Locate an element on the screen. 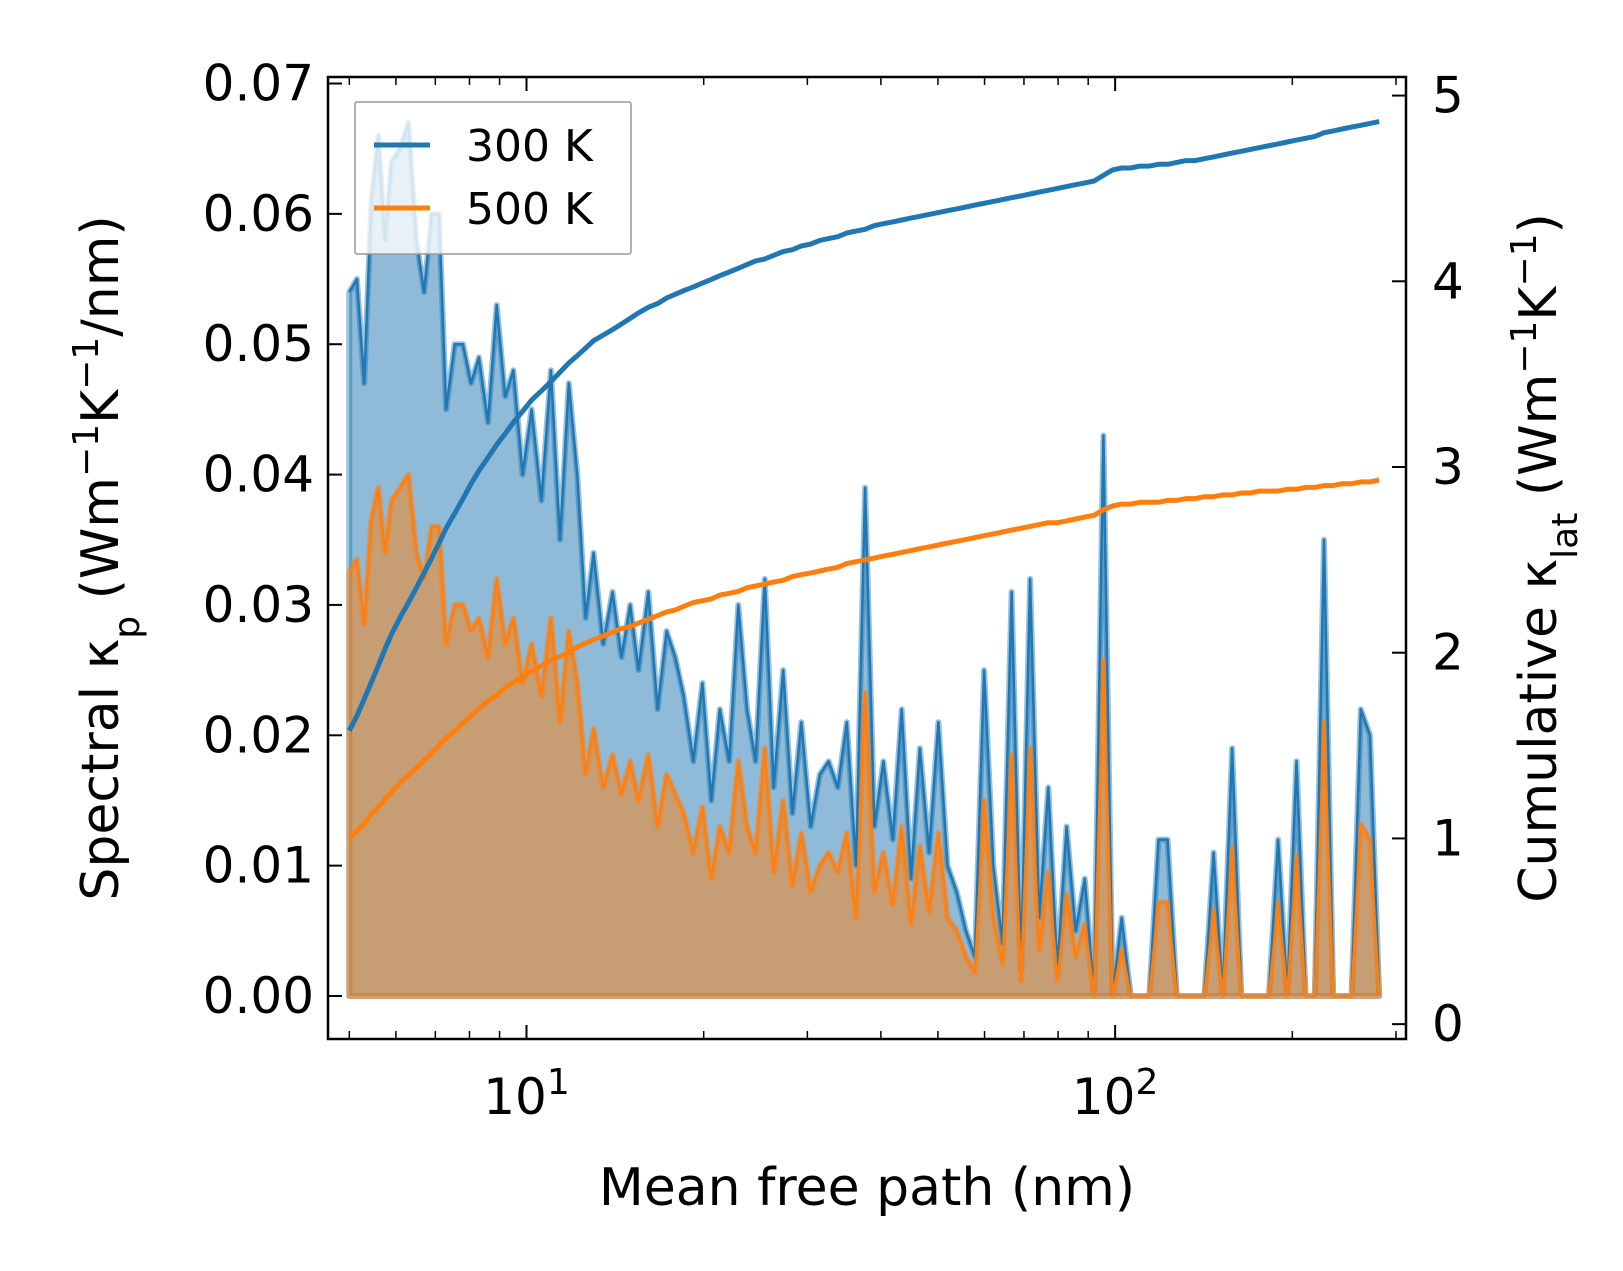 The image size is (1623, 1271). x-tick-label: 10² is located at coordinates (1115, 1094).